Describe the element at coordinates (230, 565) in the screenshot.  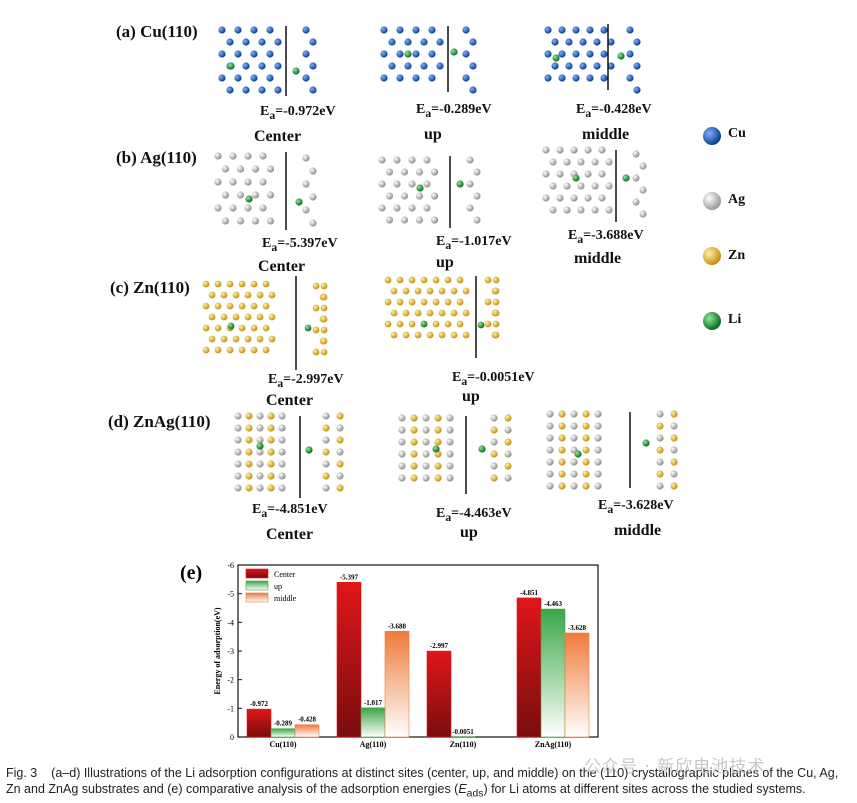
I see `y-tick-label: -6` at that location.